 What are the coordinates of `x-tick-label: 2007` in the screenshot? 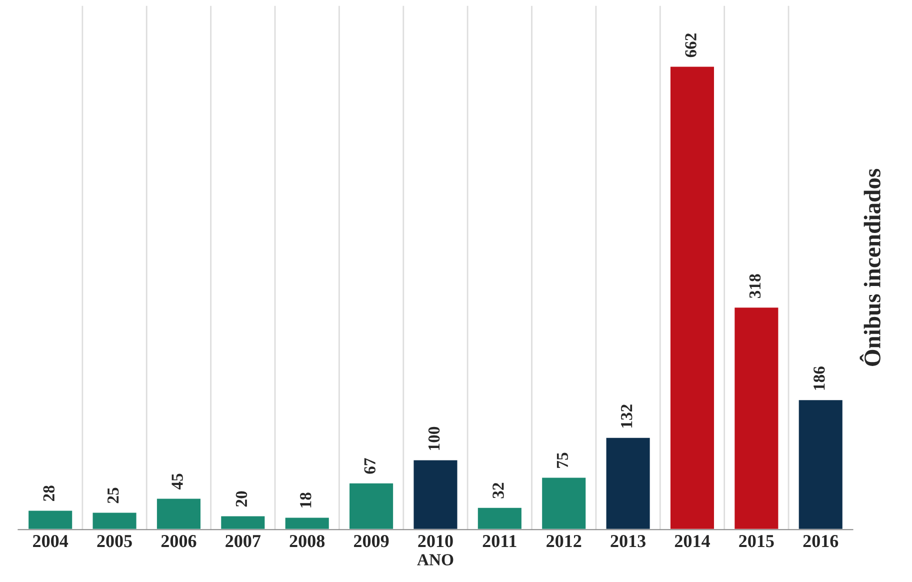 It's located at (243, 541).